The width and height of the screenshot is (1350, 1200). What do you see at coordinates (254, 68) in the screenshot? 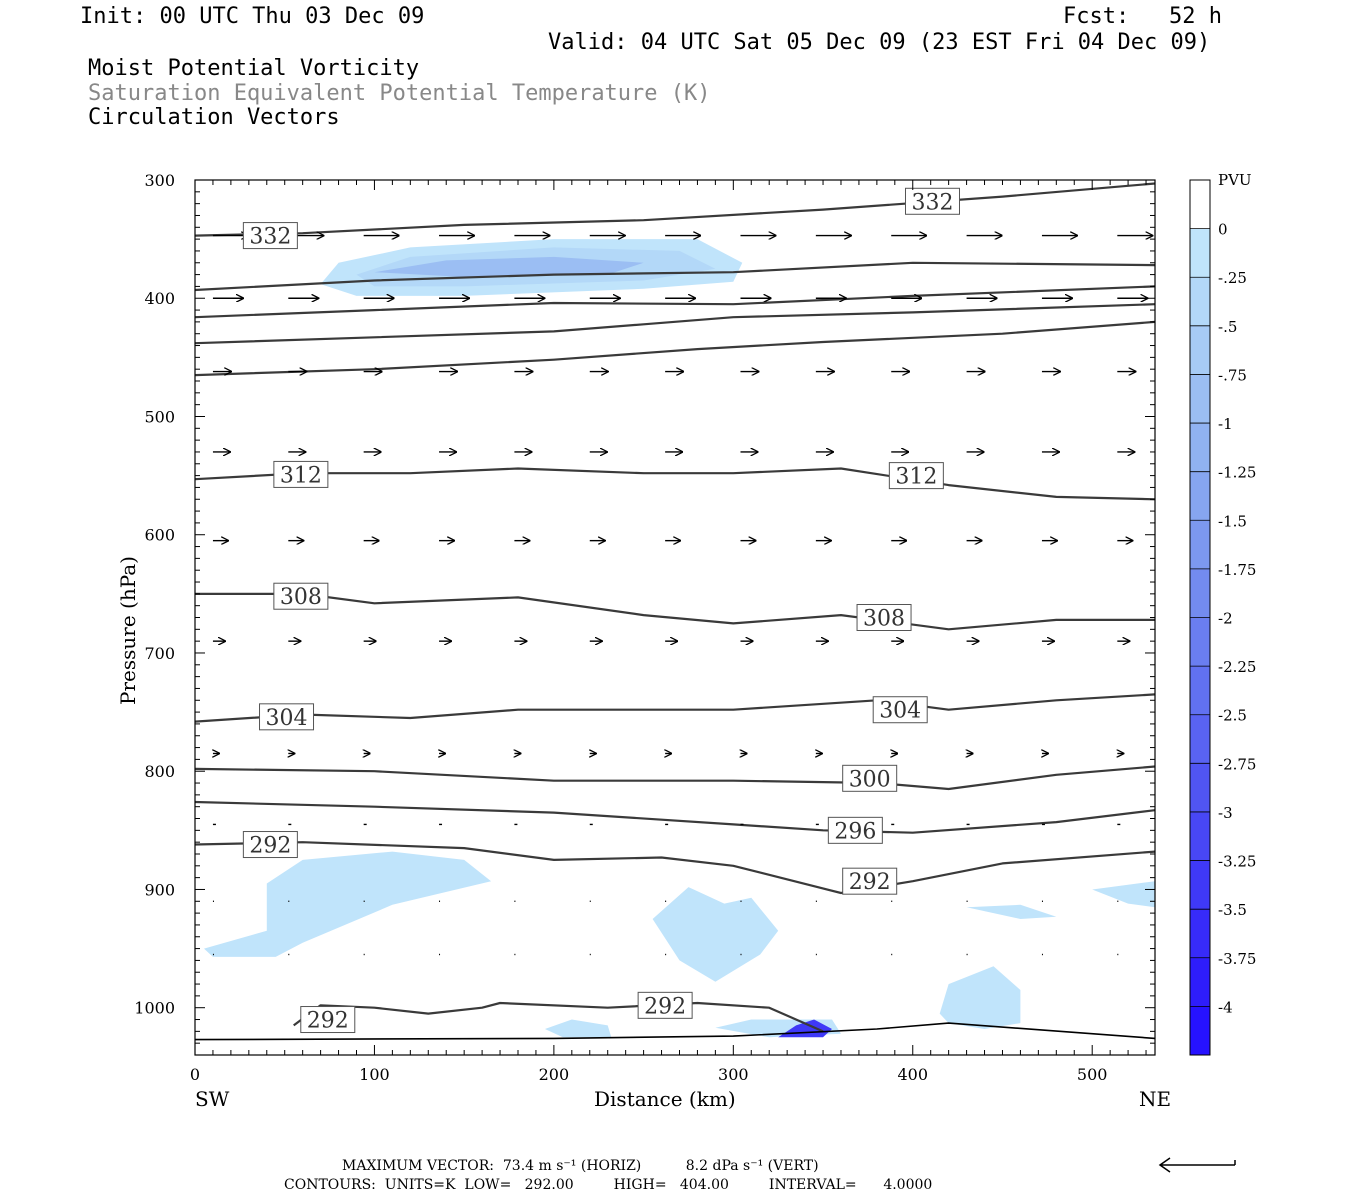
I see `field-title-mpv: Moist Potential Vorticity` at bounding box center [254, 68].